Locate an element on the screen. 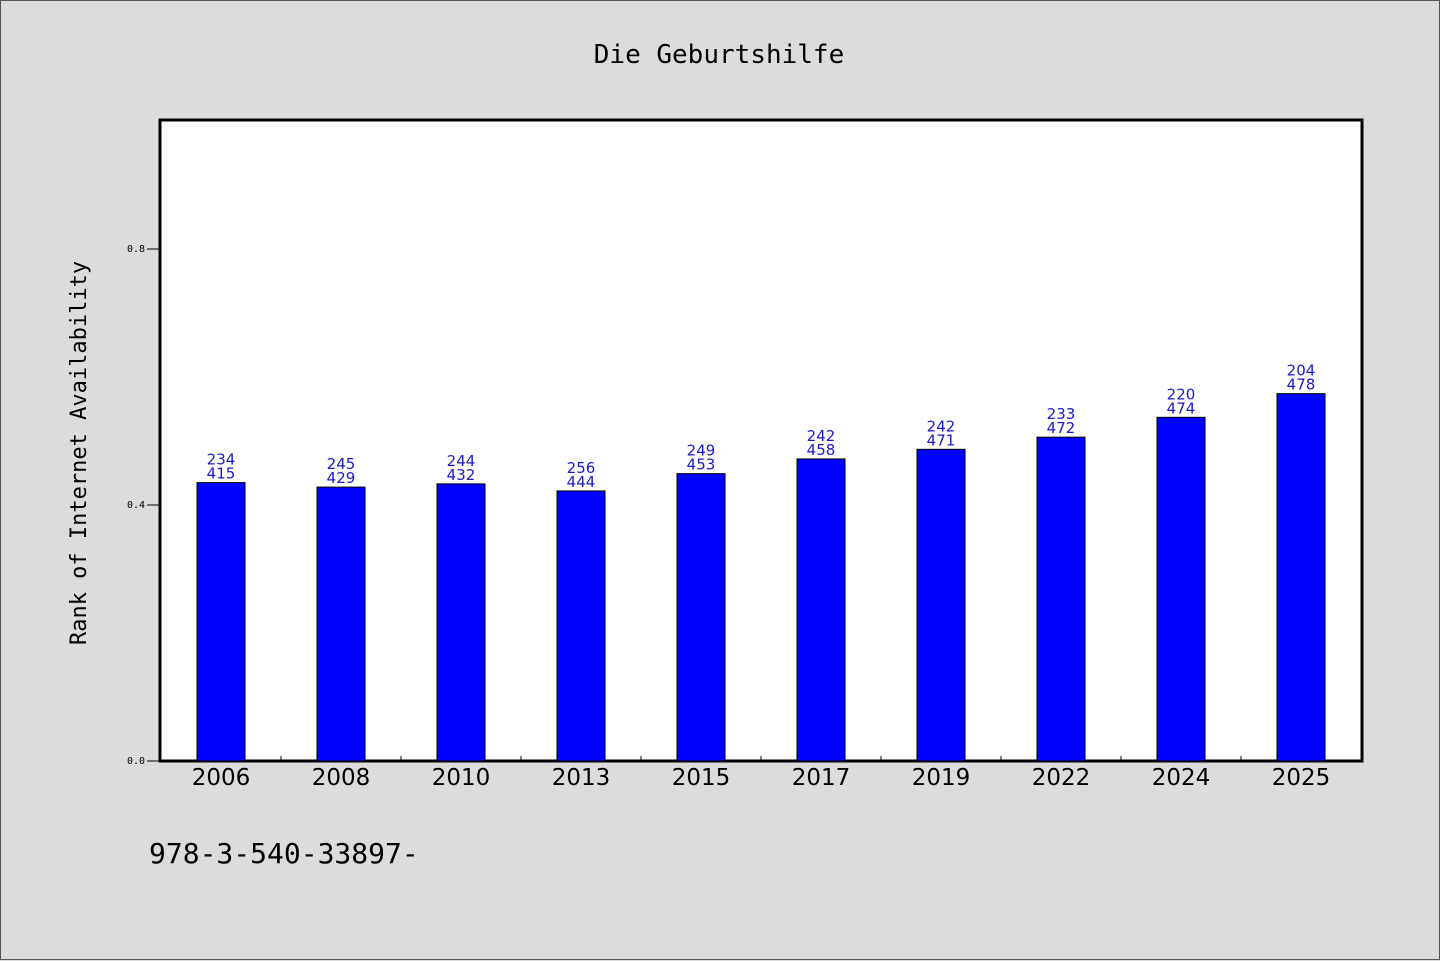  y-tick-label-0.4: 0.4 is located at coordinates (136, 505).